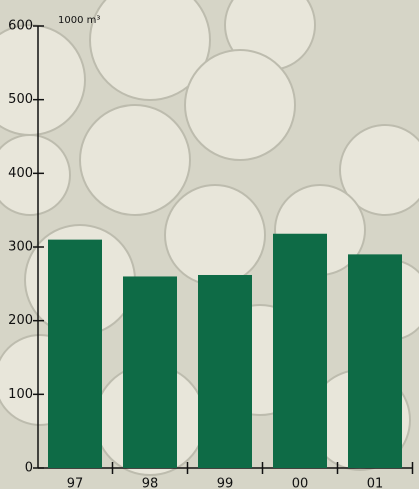 The width and height of the screenshot is (419, 489). I want to click on x-tick-label: 00, so click(300, 483).